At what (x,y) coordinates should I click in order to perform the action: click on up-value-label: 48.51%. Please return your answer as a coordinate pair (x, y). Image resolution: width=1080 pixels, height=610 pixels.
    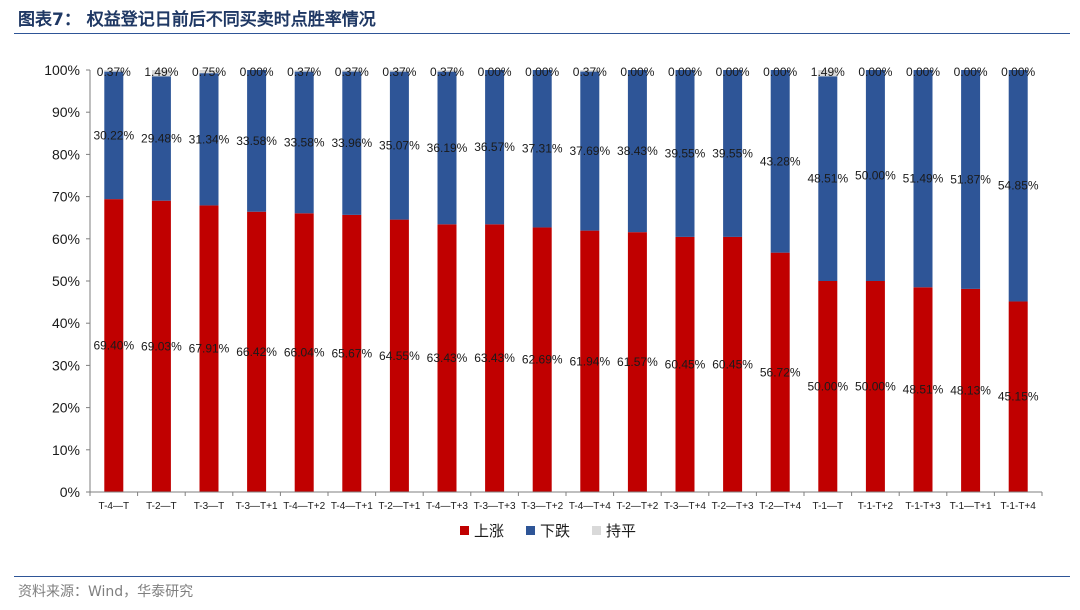
    Looking at the image, I should click on (923, 390).